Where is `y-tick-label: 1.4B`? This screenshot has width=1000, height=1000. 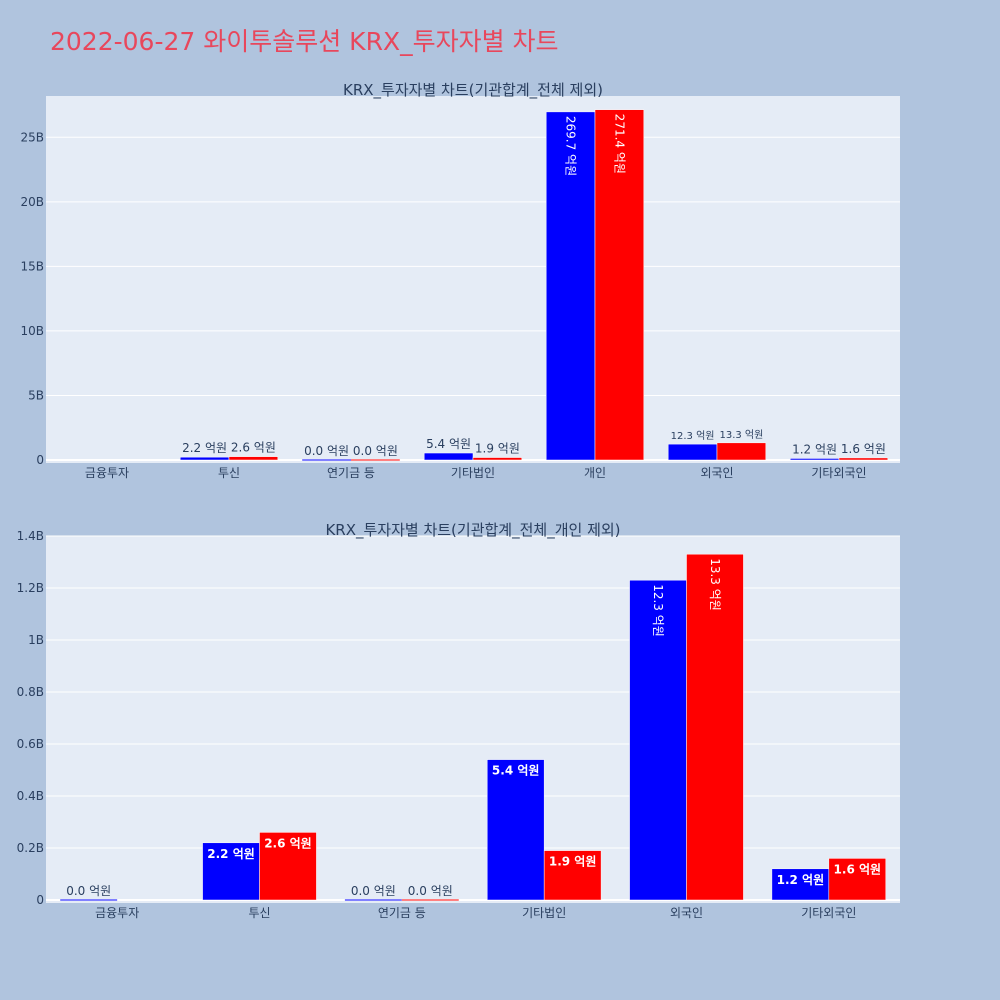
y-tick-label: 1.4B is located at coordinates (30, 536).